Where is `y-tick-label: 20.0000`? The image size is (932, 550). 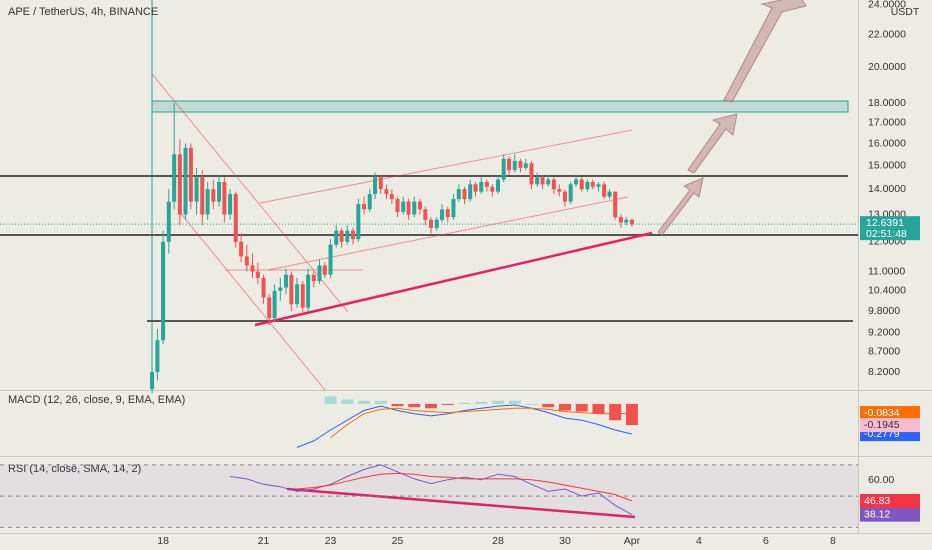 y-tick-label: 20.0000 is located at coordinates (887, 67).